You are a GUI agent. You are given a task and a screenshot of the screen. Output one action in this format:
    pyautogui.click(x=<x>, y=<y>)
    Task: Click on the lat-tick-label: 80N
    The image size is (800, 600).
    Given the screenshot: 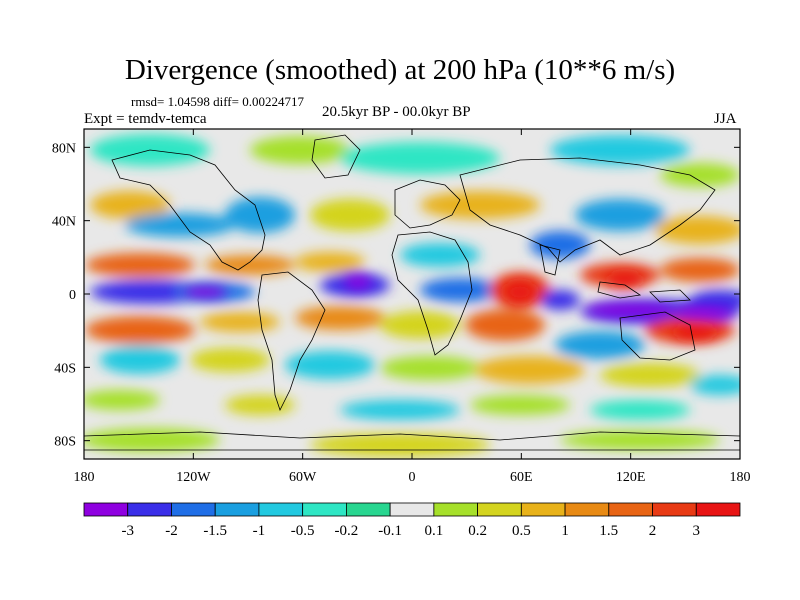 What is the action you would take?
    pyautogui.click(x=64, y=148)
    